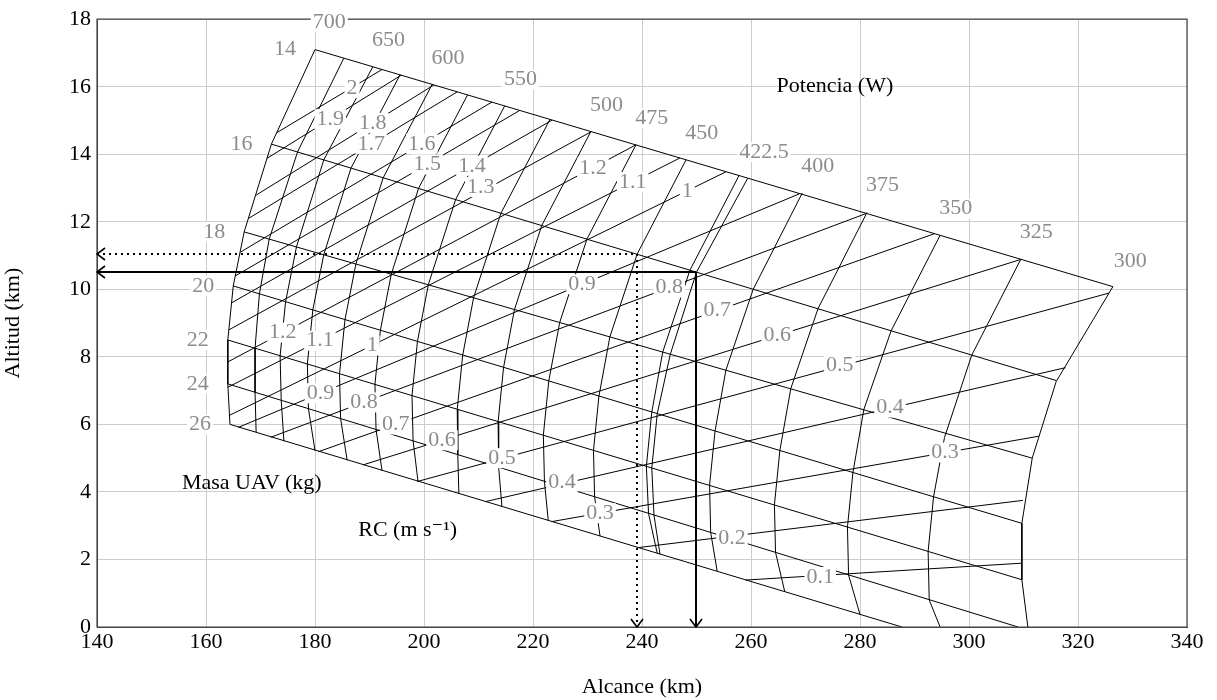 The width and height of the screenshot is (1217, 700). Describe the element at coordinates (80, 17) in the screenshot. I see `y-tick-label: 18` at that location.